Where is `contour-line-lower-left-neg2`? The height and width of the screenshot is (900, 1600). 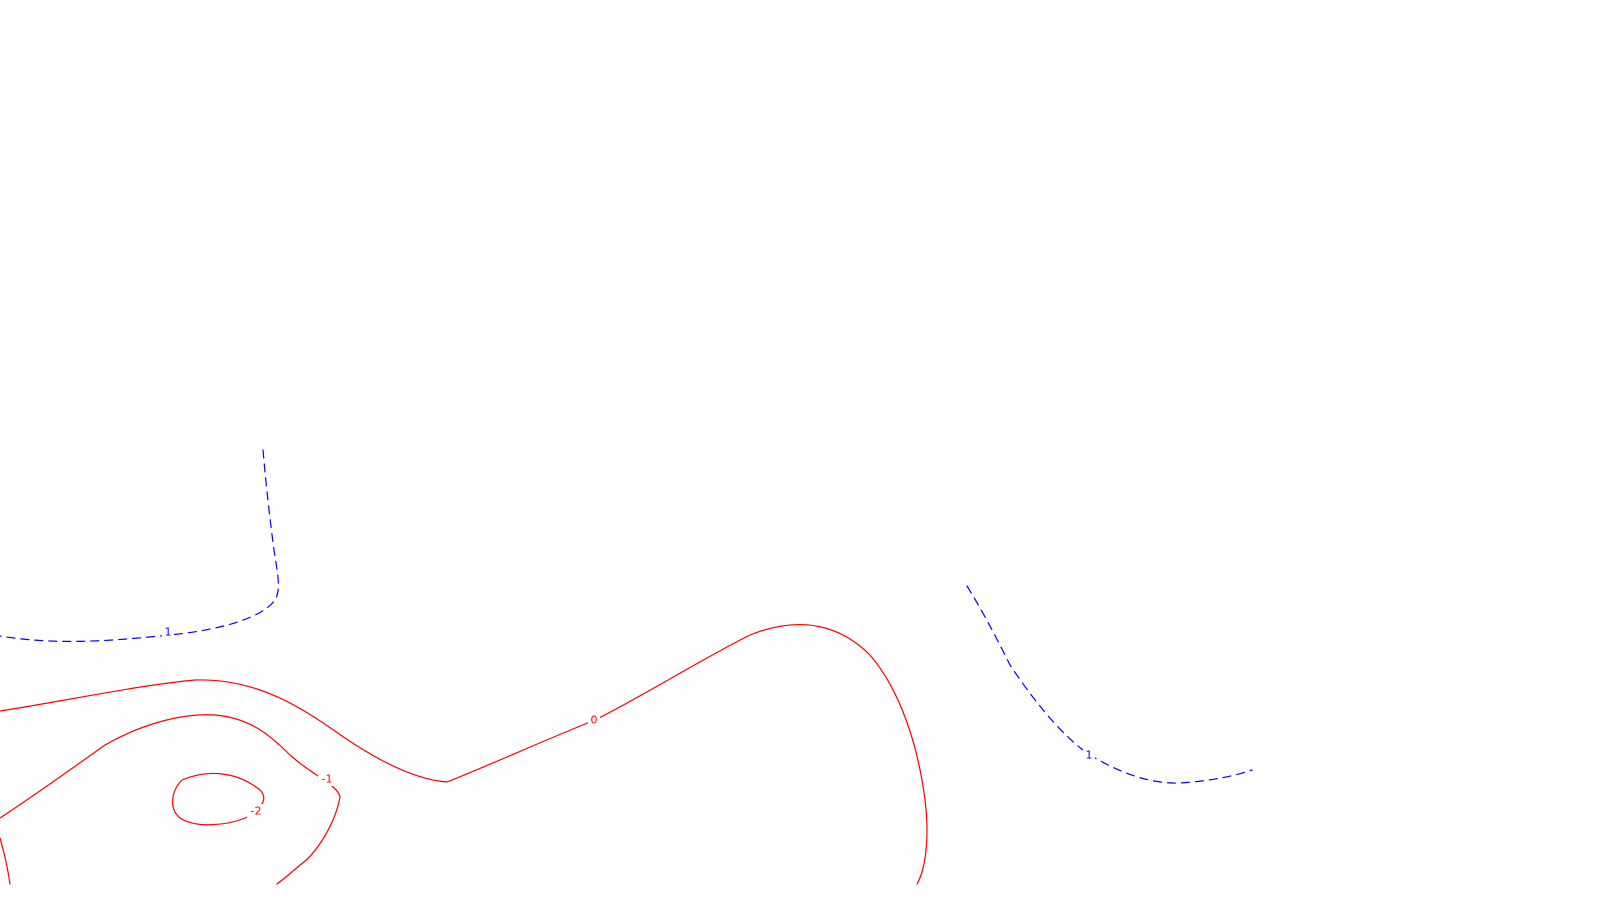 contour-line-lower-left-neg2 is located at coordinates (218, 799).